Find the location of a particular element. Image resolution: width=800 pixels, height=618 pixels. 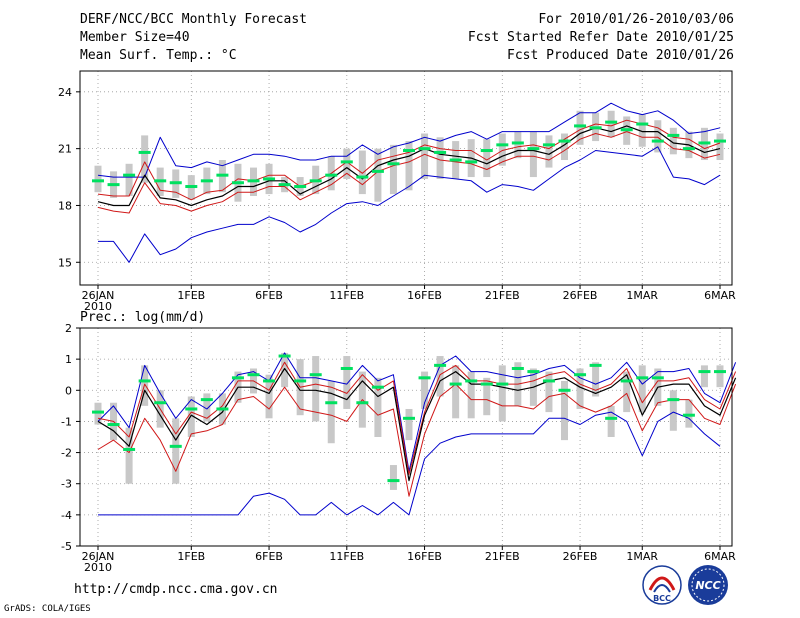

y-tick-label: -2 is located at coordinates (66, 453).